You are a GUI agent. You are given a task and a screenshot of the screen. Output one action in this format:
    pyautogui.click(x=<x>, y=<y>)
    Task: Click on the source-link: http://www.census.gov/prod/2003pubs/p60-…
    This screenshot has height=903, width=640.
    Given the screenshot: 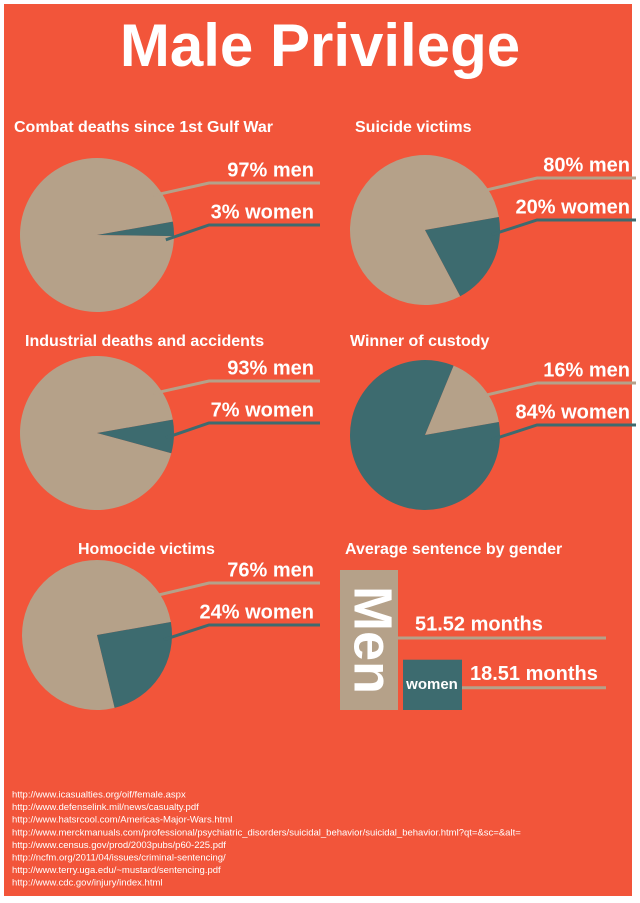 What is the action you would take?
    pyautogui.click(x=119, y=845)
    